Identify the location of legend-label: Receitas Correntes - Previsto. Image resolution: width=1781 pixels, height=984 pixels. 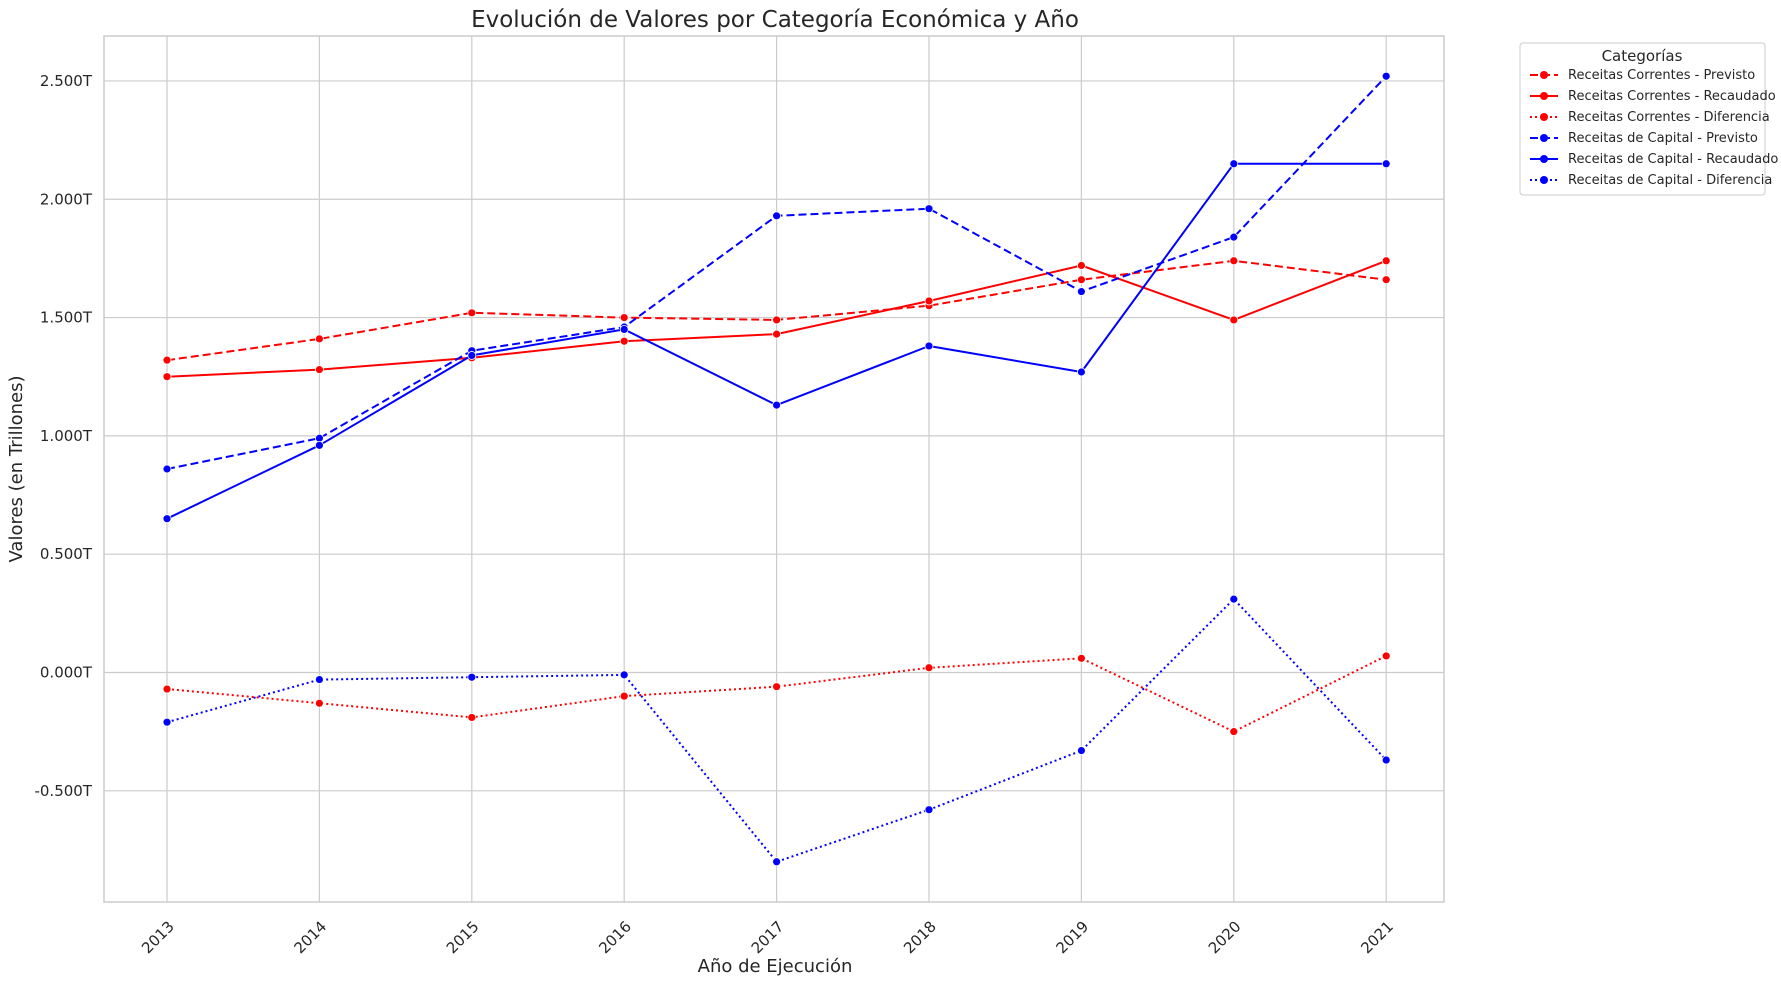
(1661, 75).